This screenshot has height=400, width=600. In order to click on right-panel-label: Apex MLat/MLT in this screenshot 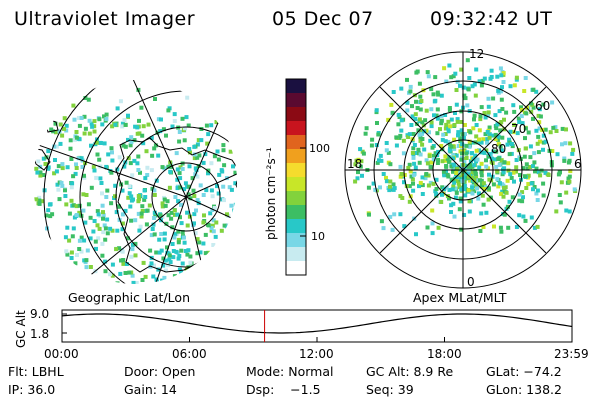, I will do `click(460, 297)`.